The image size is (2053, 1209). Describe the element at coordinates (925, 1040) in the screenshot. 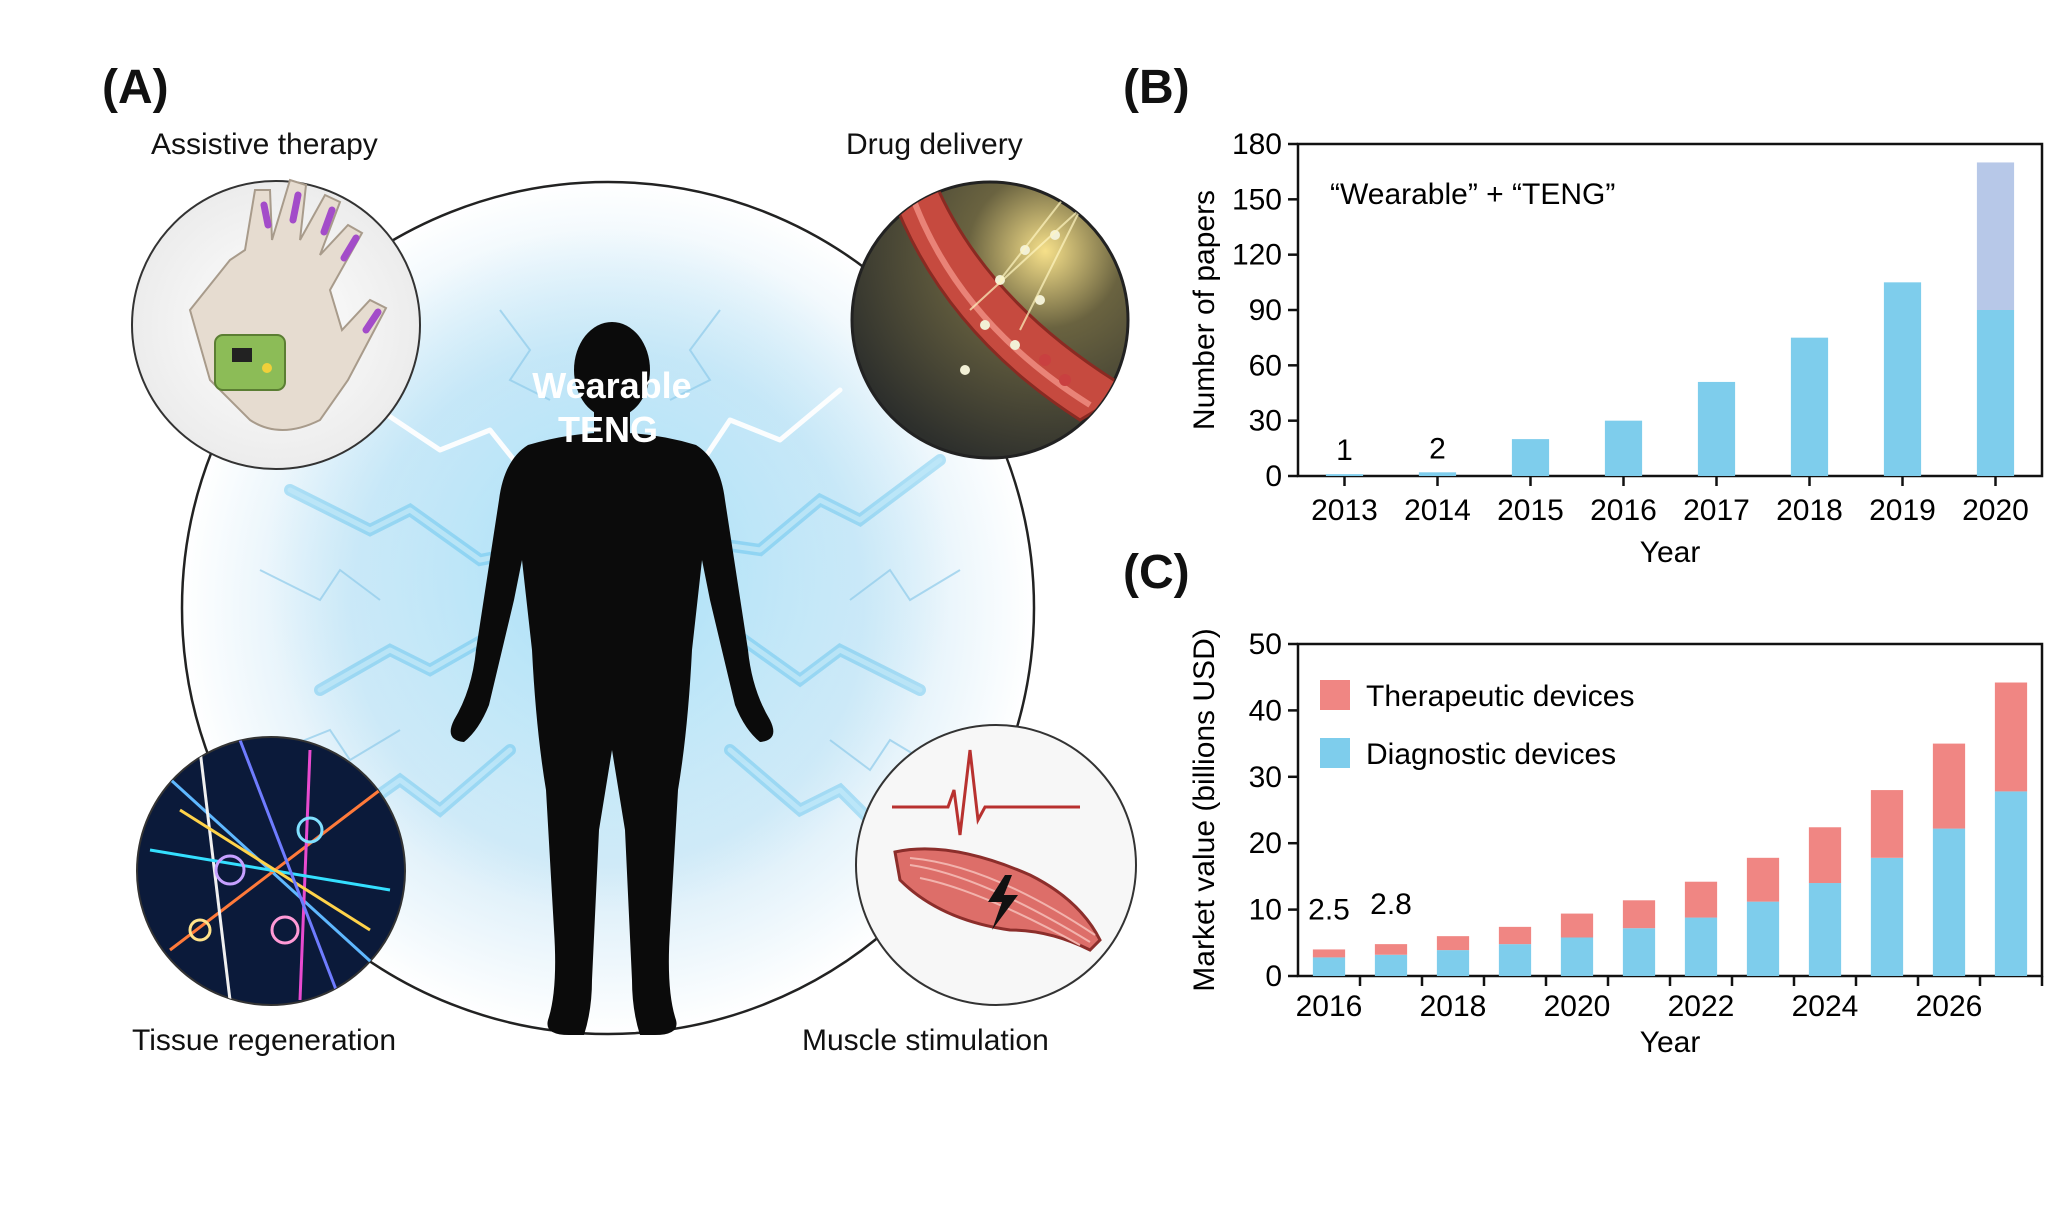

I see `label-muscle-stimulation: Muscle stimulation` at that location.